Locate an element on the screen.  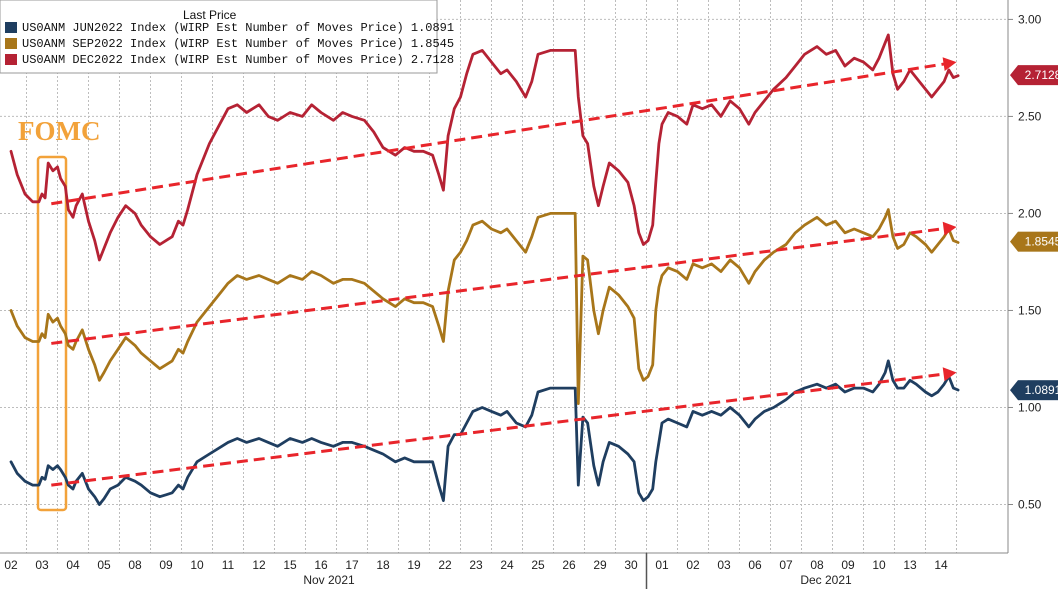
last-price-labels: 1.0891 1.8545 2.7128 is located at coordinates (1034, 233).